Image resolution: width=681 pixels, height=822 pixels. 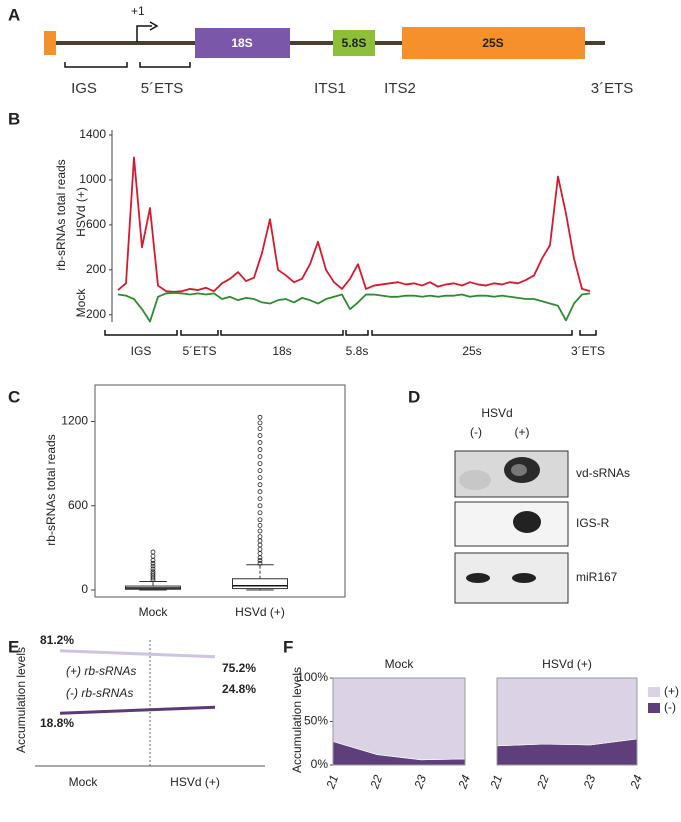 I want to click on region-label: 18s, so click(x=281, y=351).